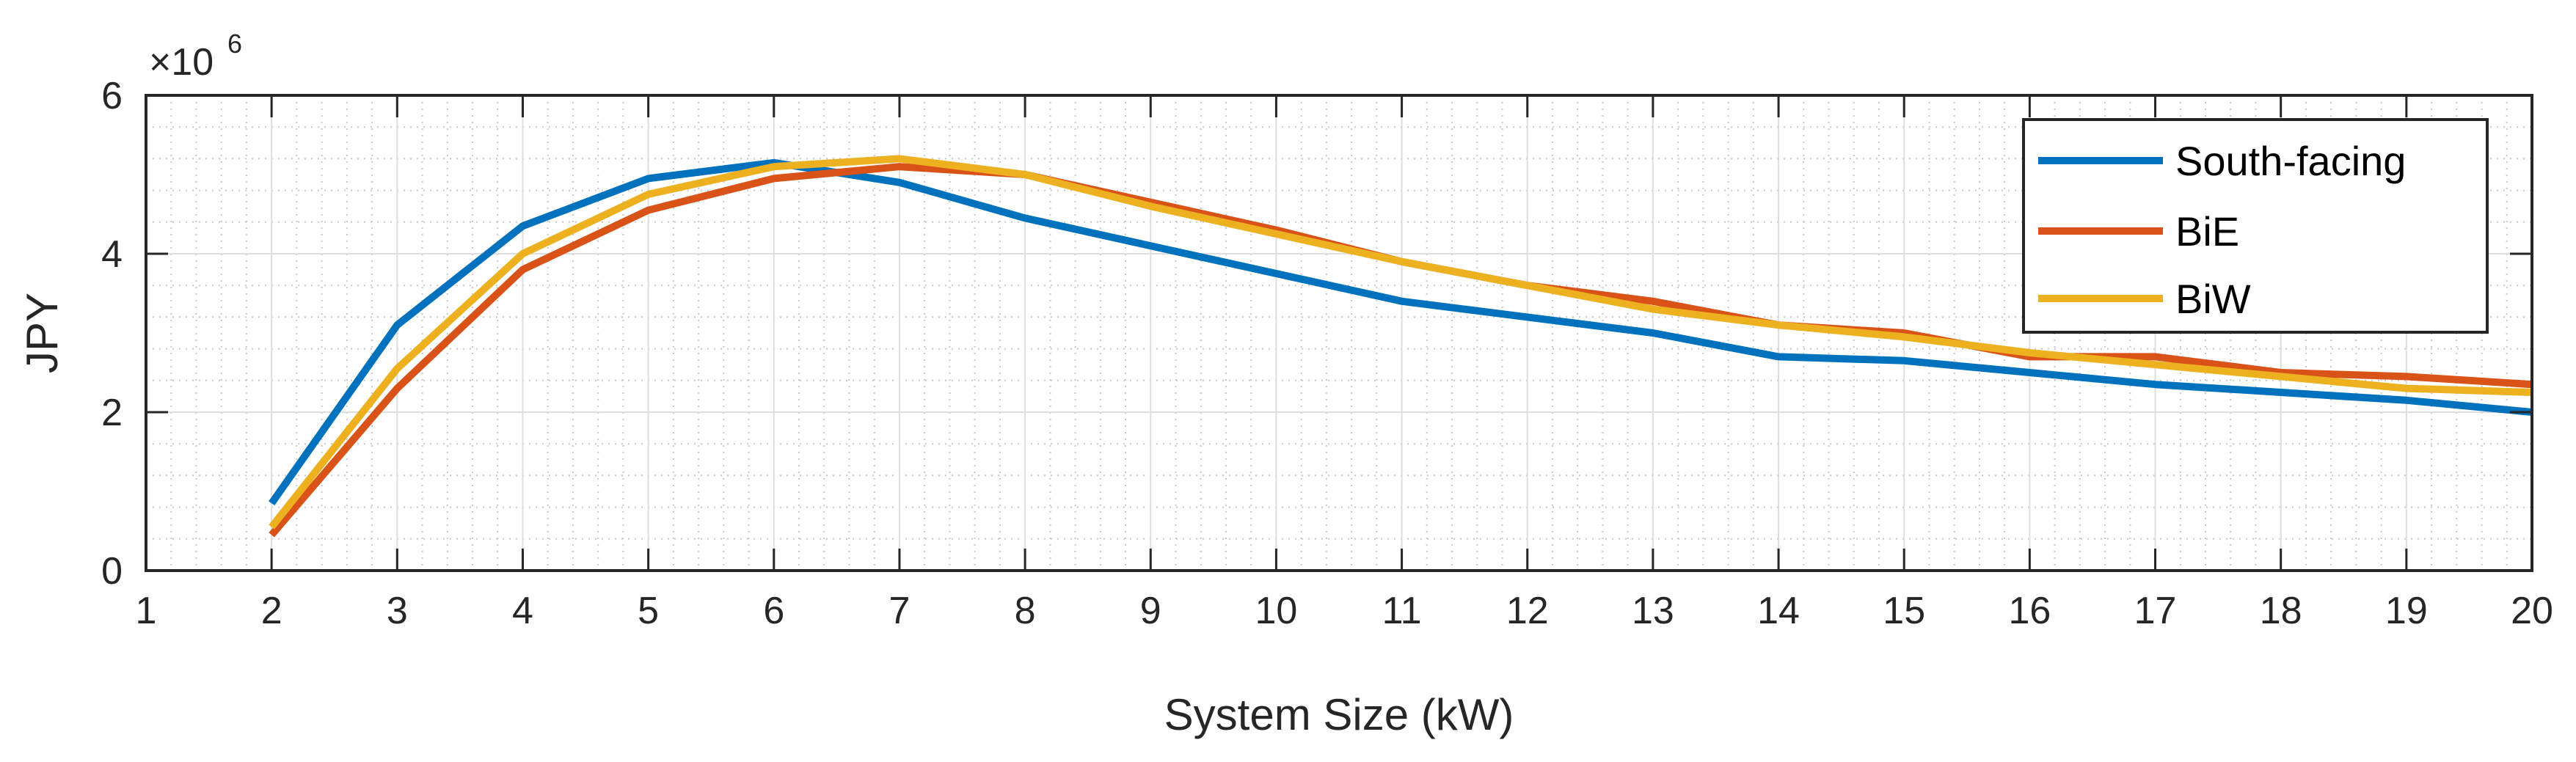  What do you see at coordinates (112, 254) in the screenshot?
I see `y-tick-label: 4` at bounding box center [112, 254].